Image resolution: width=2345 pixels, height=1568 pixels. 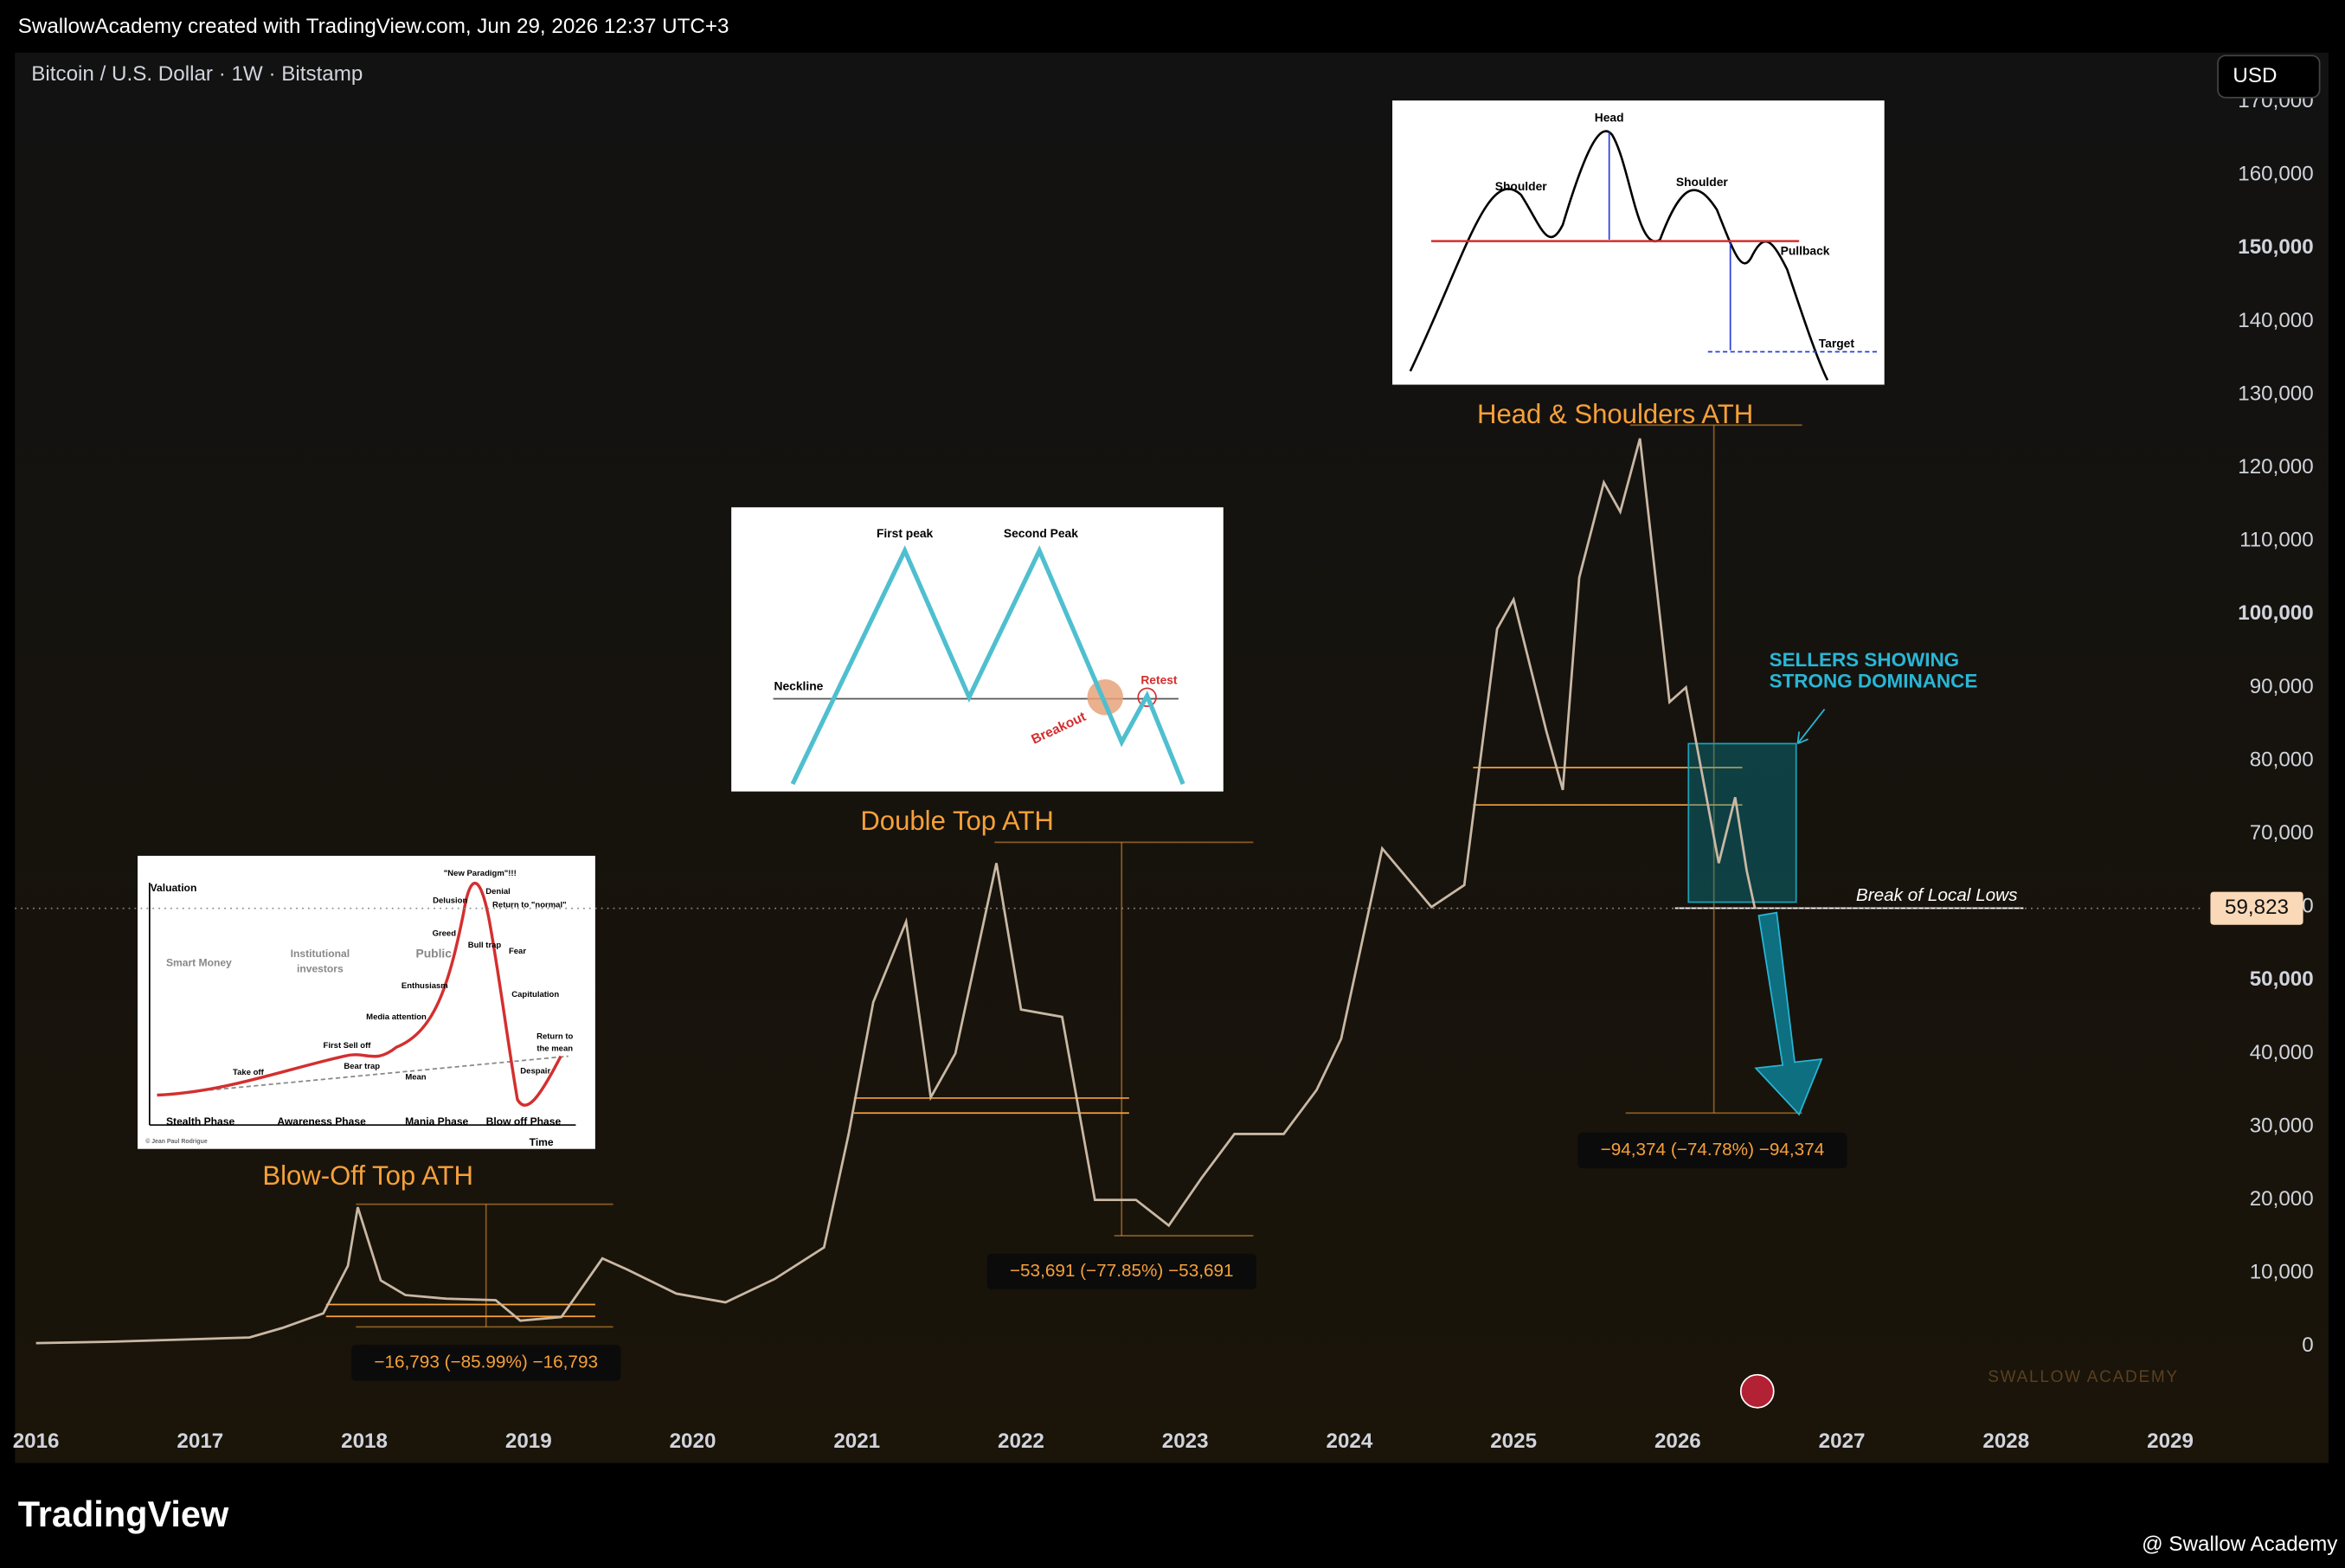 What do you see at coordinates (200, 1441) in the screenshot?
I see `x-tick-label: 2017` at bounding box center [200, 1441].